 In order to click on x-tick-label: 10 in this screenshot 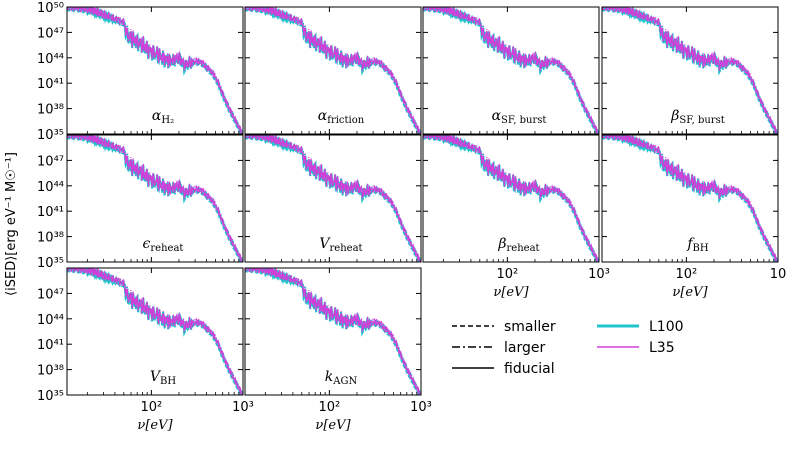, I will do `click(778, 274)`.